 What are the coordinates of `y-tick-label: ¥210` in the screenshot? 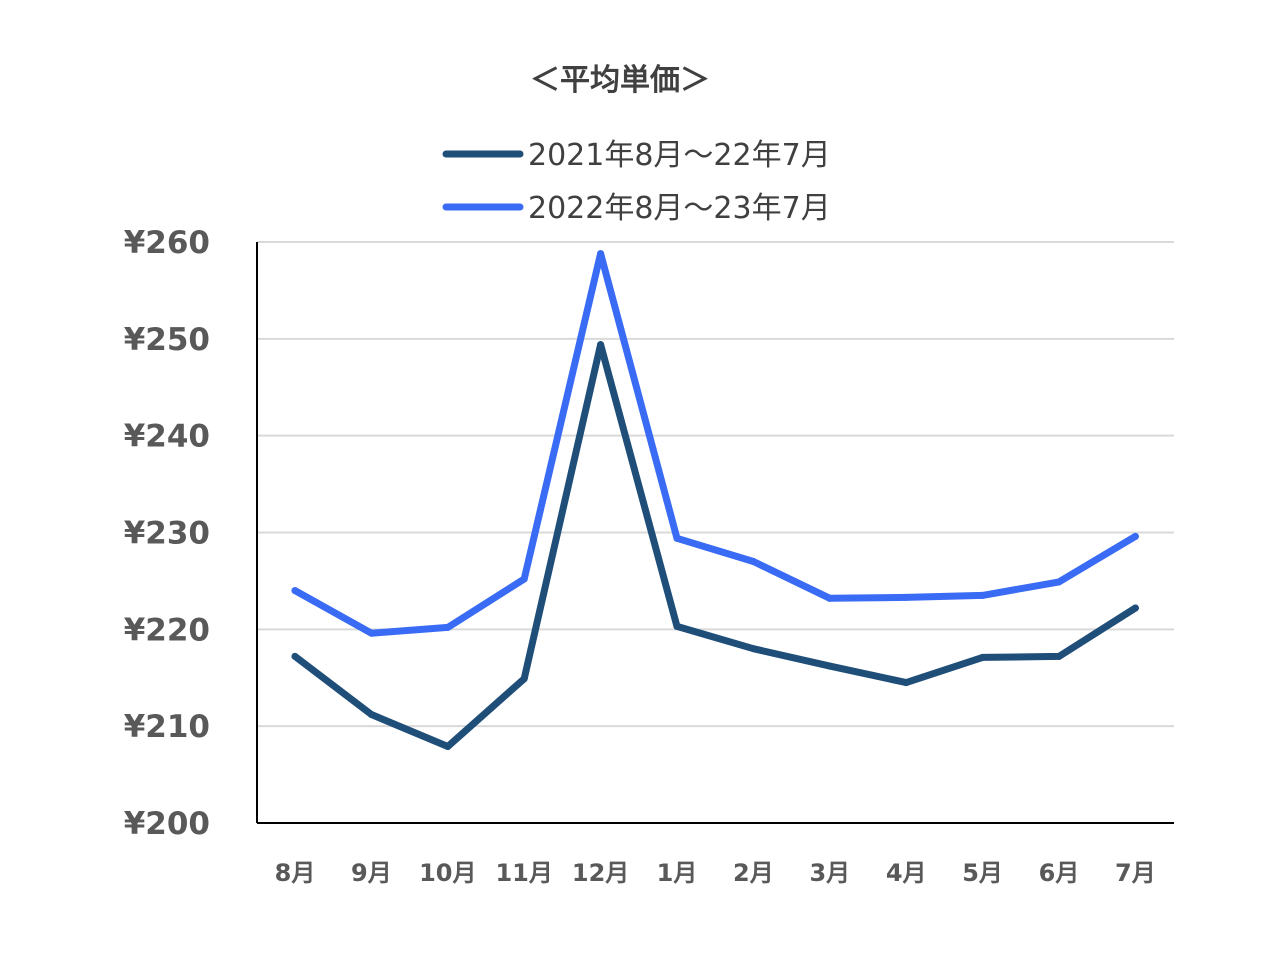 It's located at (167, 727).